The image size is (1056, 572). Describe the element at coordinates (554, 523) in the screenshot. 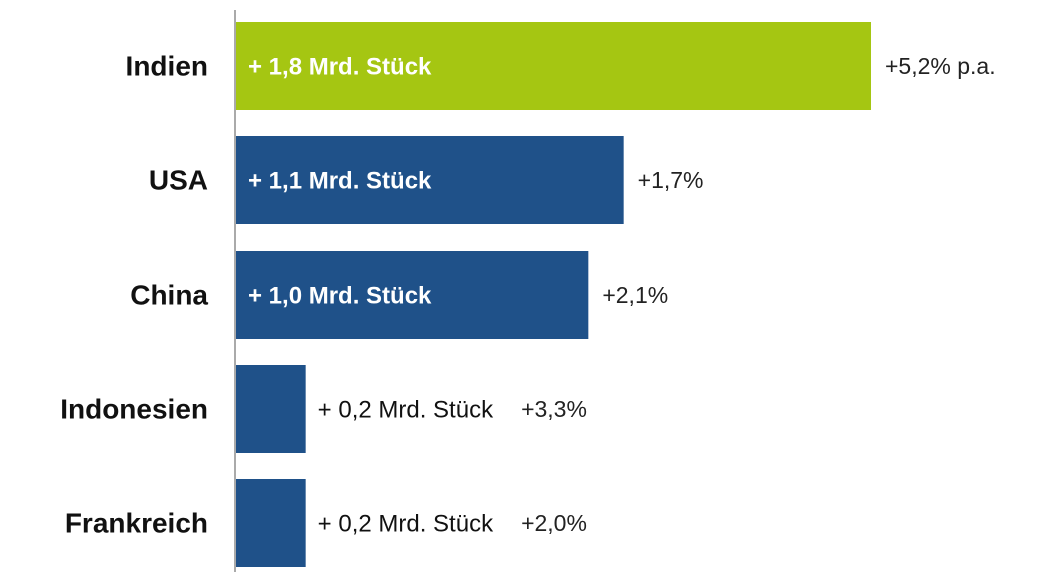

I see `growth-label: +2,0%` at that location.